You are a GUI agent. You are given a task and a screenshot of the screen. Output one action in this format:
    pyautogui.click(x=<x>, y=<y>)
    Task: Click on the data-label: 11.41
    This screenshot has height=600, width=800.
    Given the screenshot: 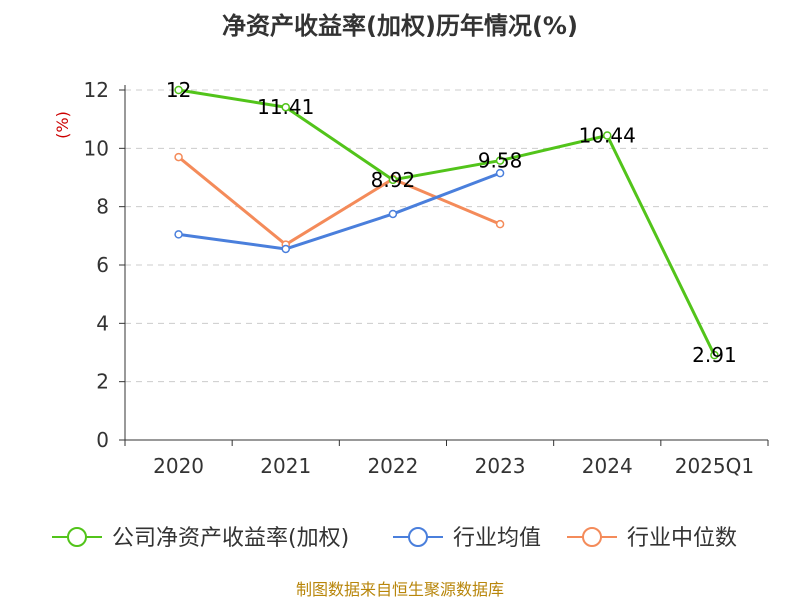 What is the action you would take?
    pyautogui.click(x=285, y=107)
    